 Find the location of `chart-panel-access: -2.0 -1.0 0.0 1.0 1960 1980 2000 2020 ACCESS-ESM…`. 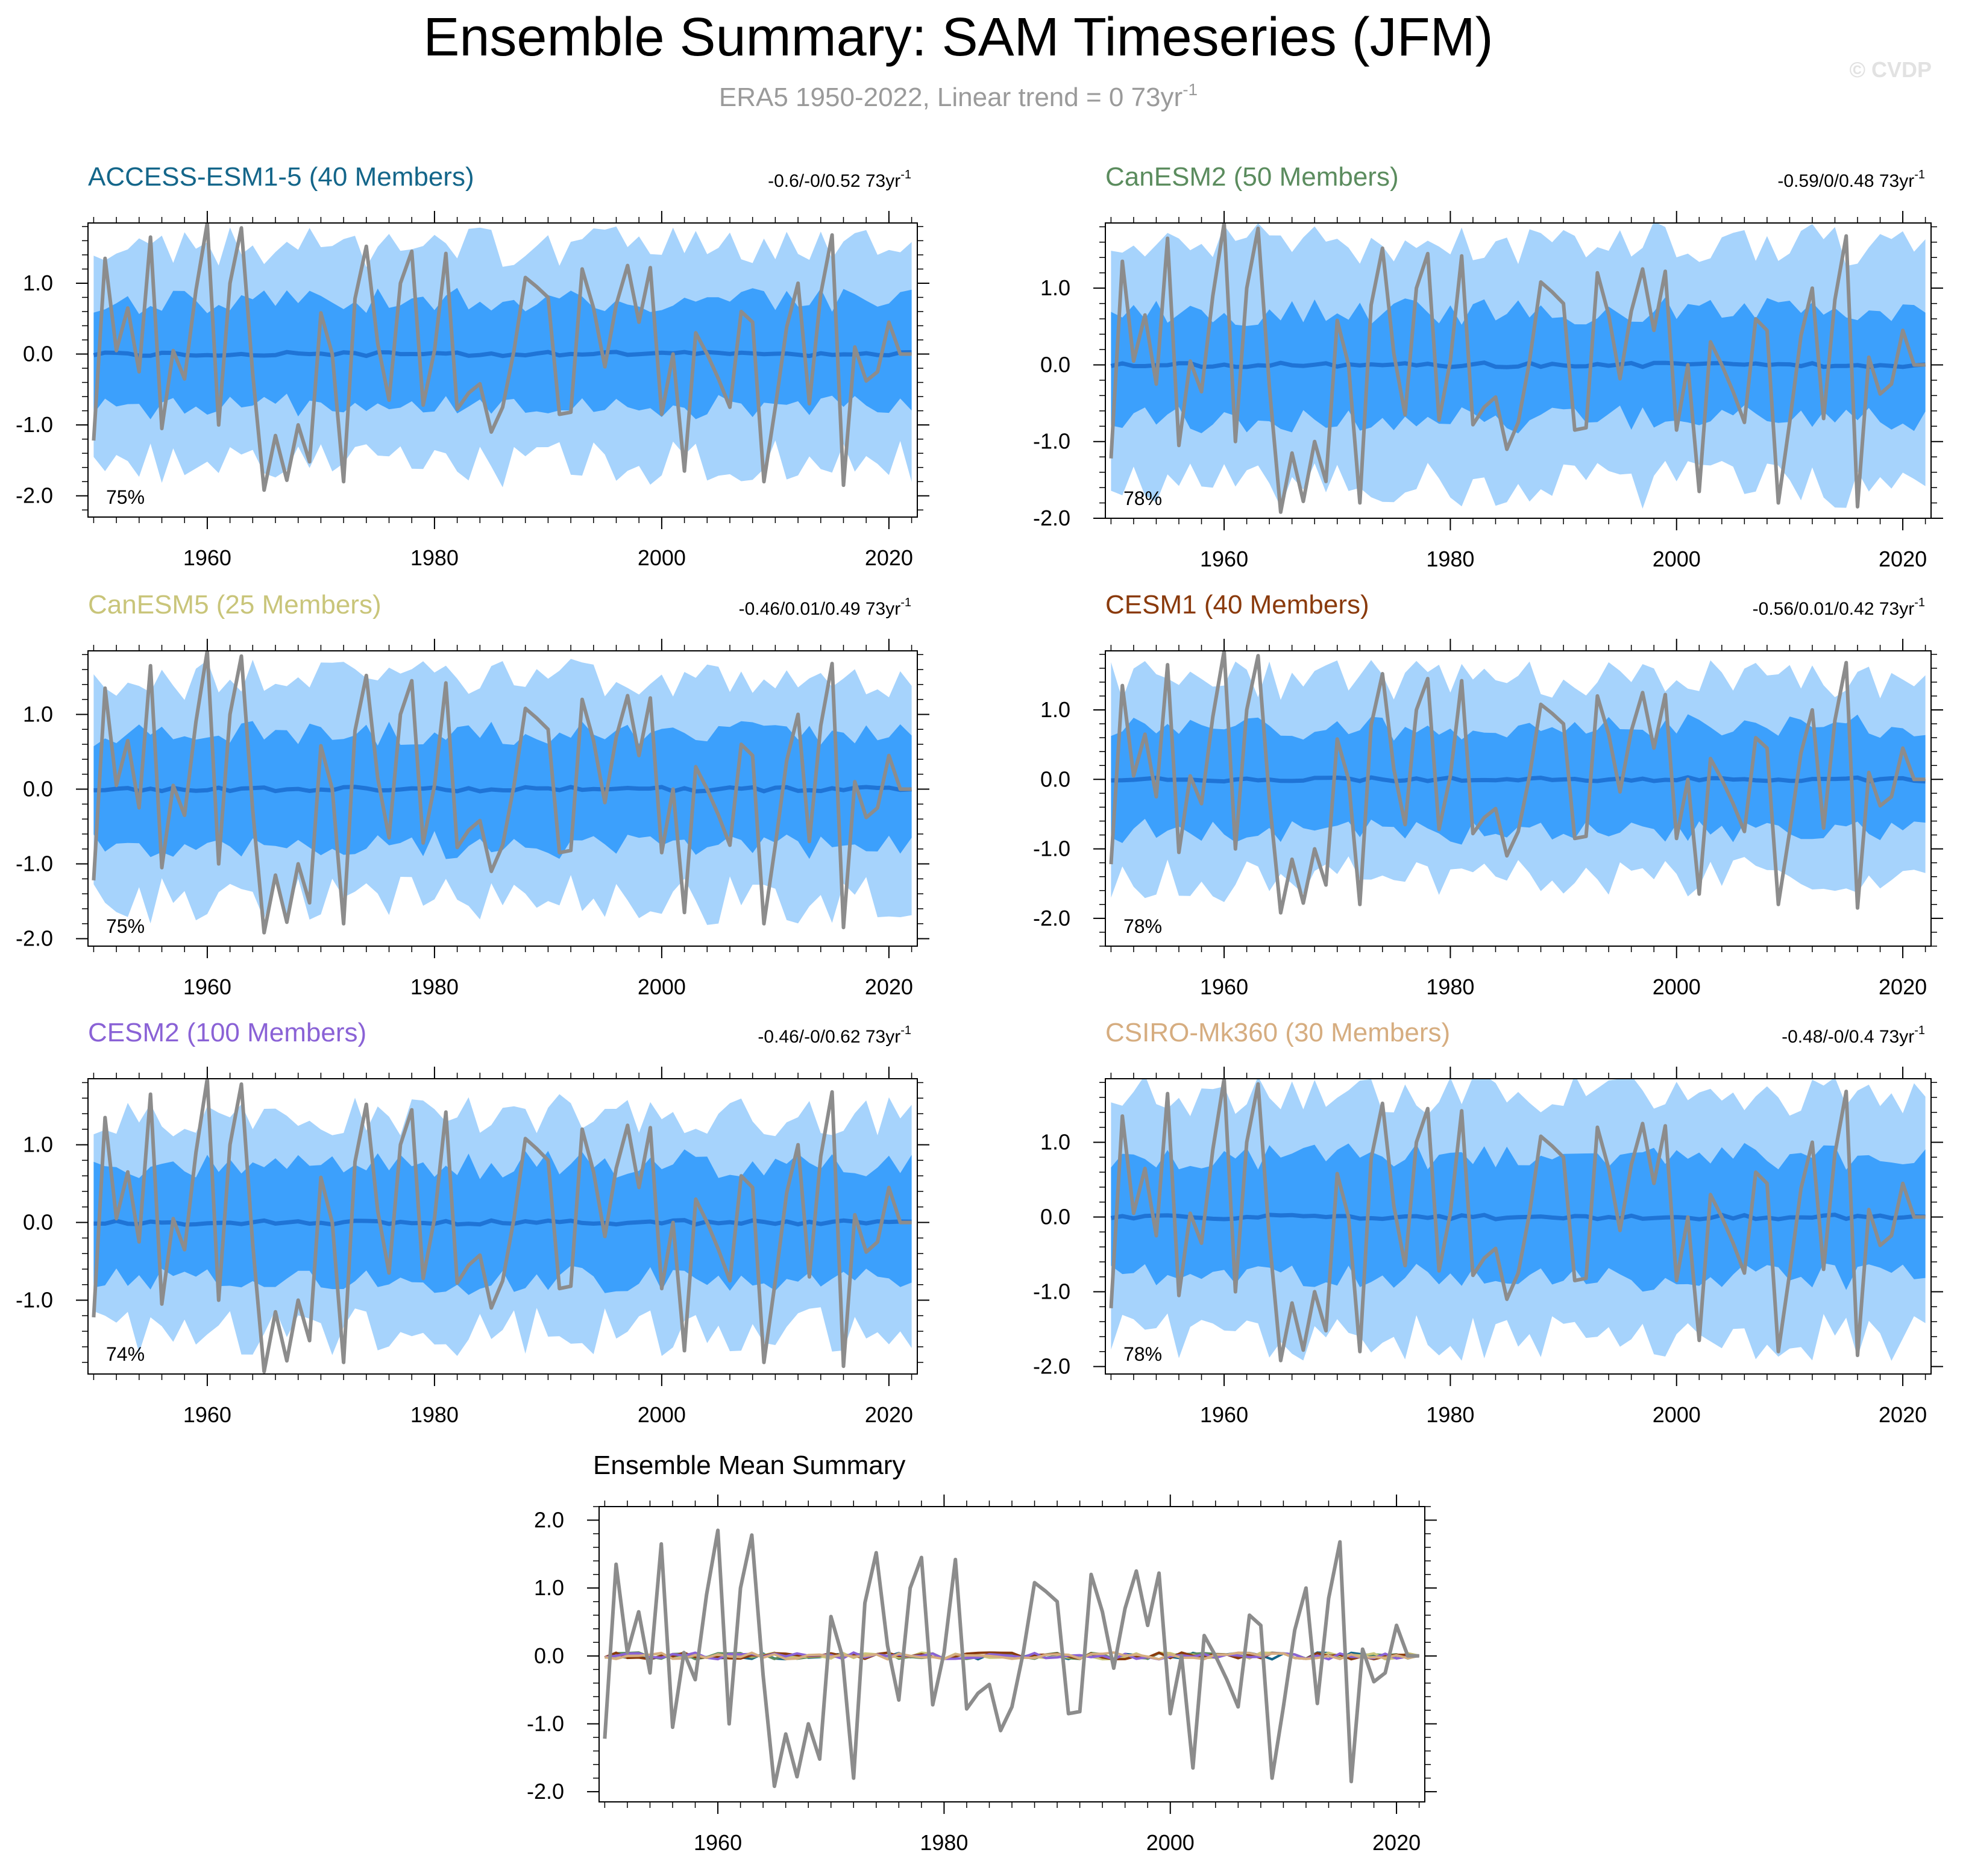

chart-panel-access: -2.0 -1.0 0.0 1.0 1960 1980 2000 2020 ACCESS-ESM… is located at coordinates (472, 366).